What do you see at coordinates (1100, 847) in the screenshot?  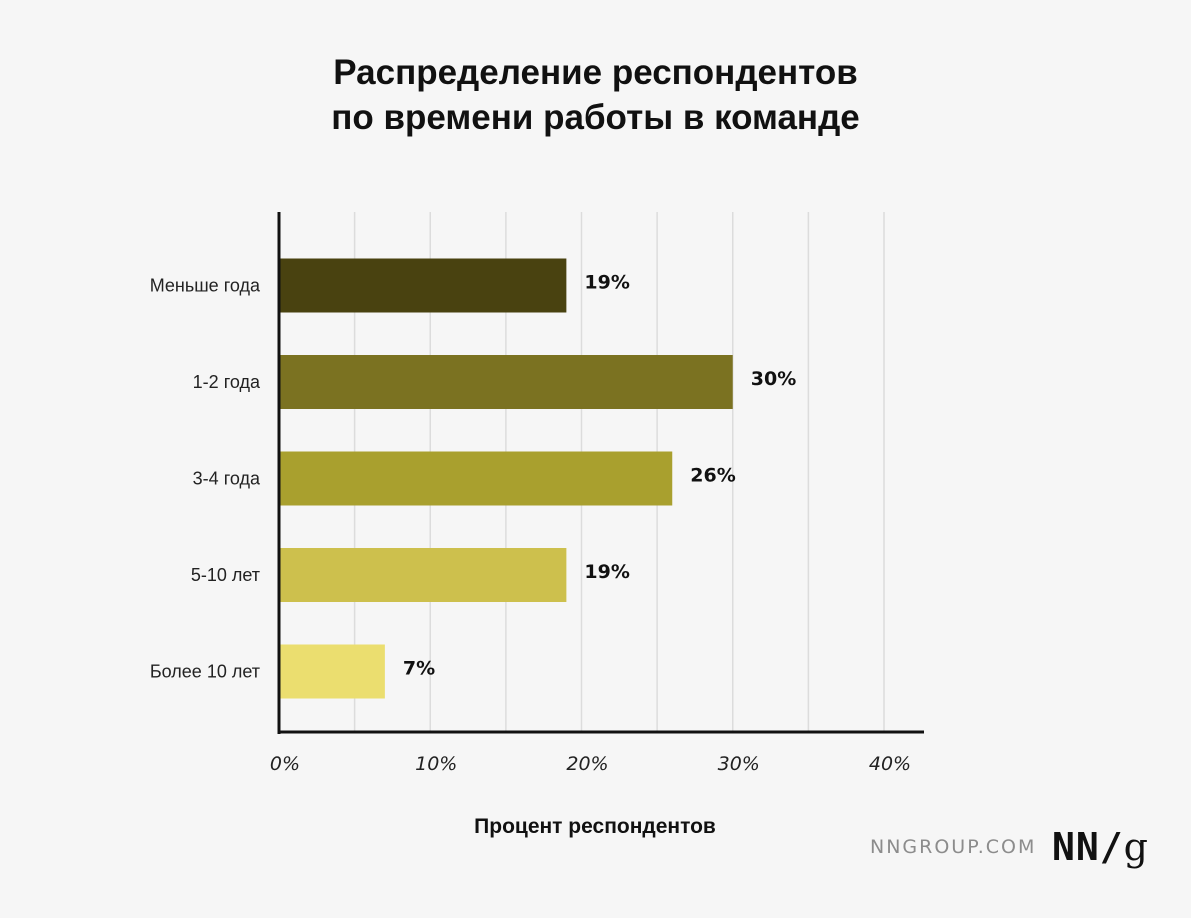 I see `nng-logo: NN/g` at bounding box center [1100, 847].